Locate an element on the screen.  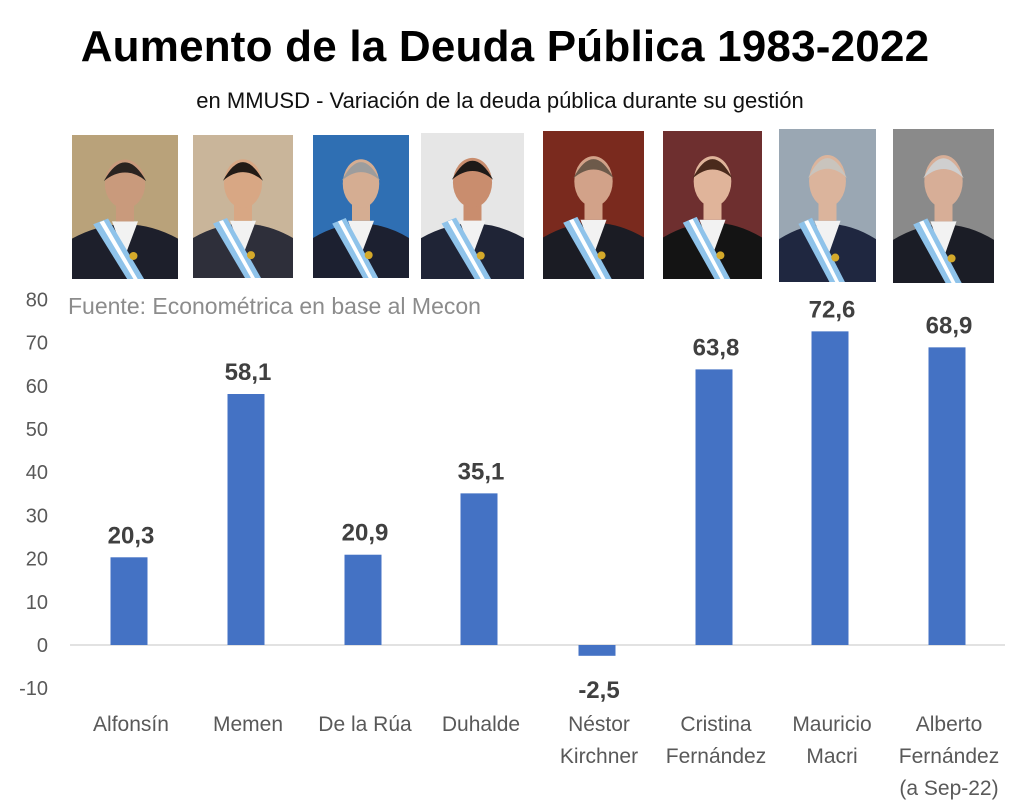
data-label: 20,9 is located at coordinates (365, 533).